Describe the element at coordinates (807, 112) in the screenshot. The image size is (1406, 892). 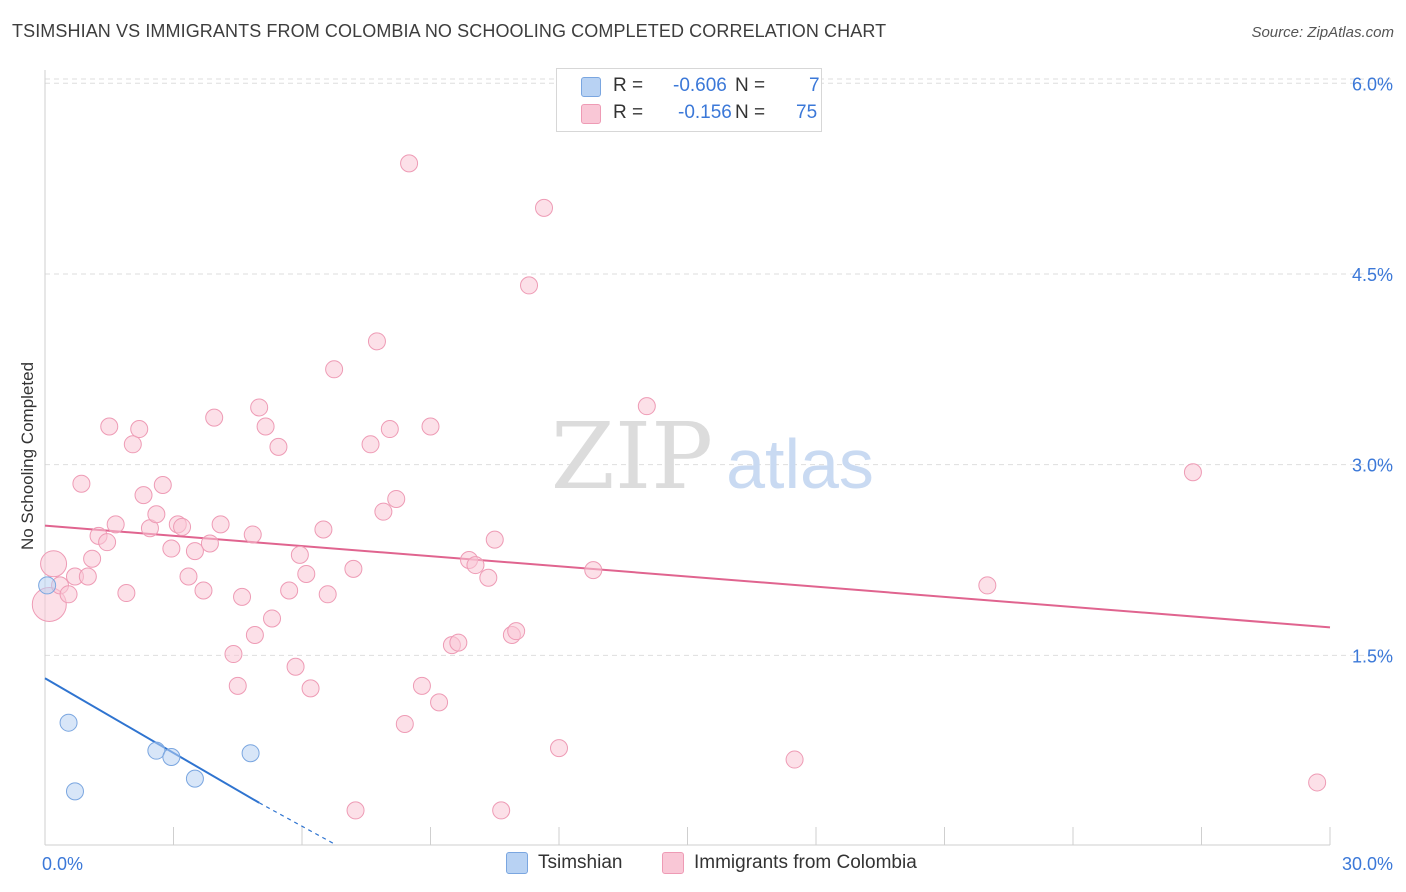
I see `legend-n-value: 75` at that location.